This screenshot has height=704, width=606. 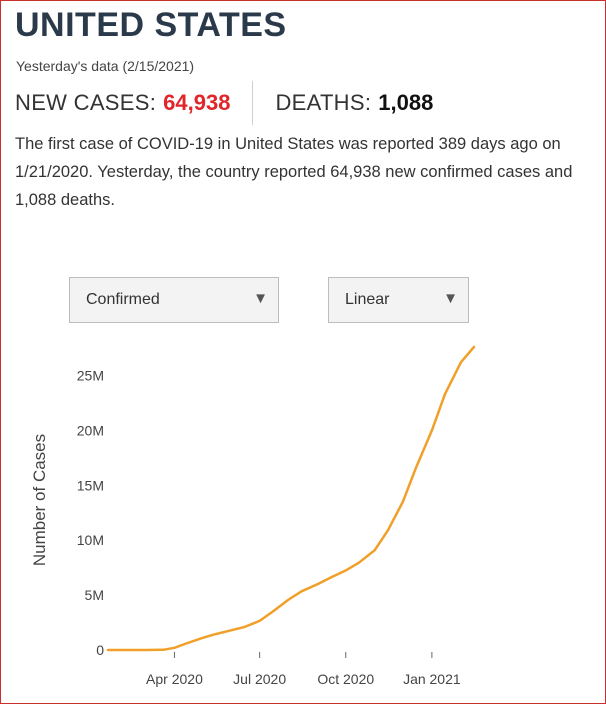 What do you see at coordinates (197, 102) in the screenshot?
I see `new-cases-value: 64,938` at bounding box center [197, 102].